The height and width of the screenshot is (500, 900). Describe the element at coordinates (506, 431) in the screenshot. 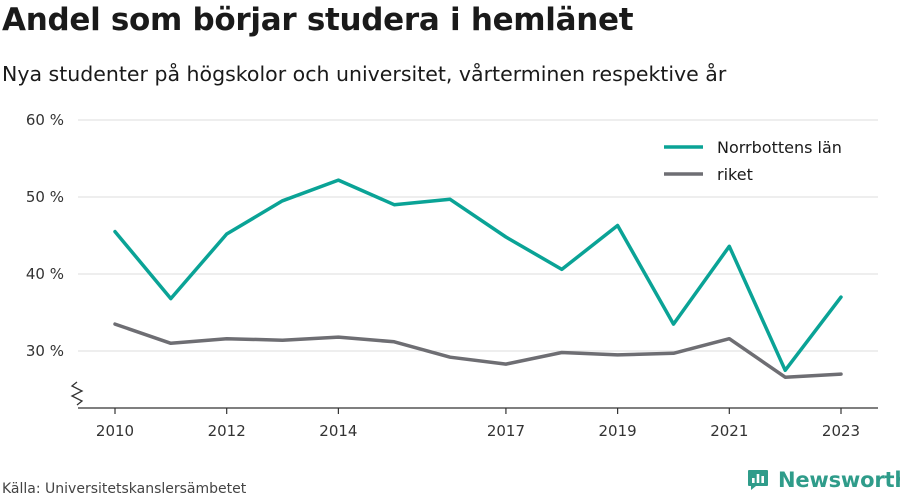

I see `x-tick-label: 2017` at that location.